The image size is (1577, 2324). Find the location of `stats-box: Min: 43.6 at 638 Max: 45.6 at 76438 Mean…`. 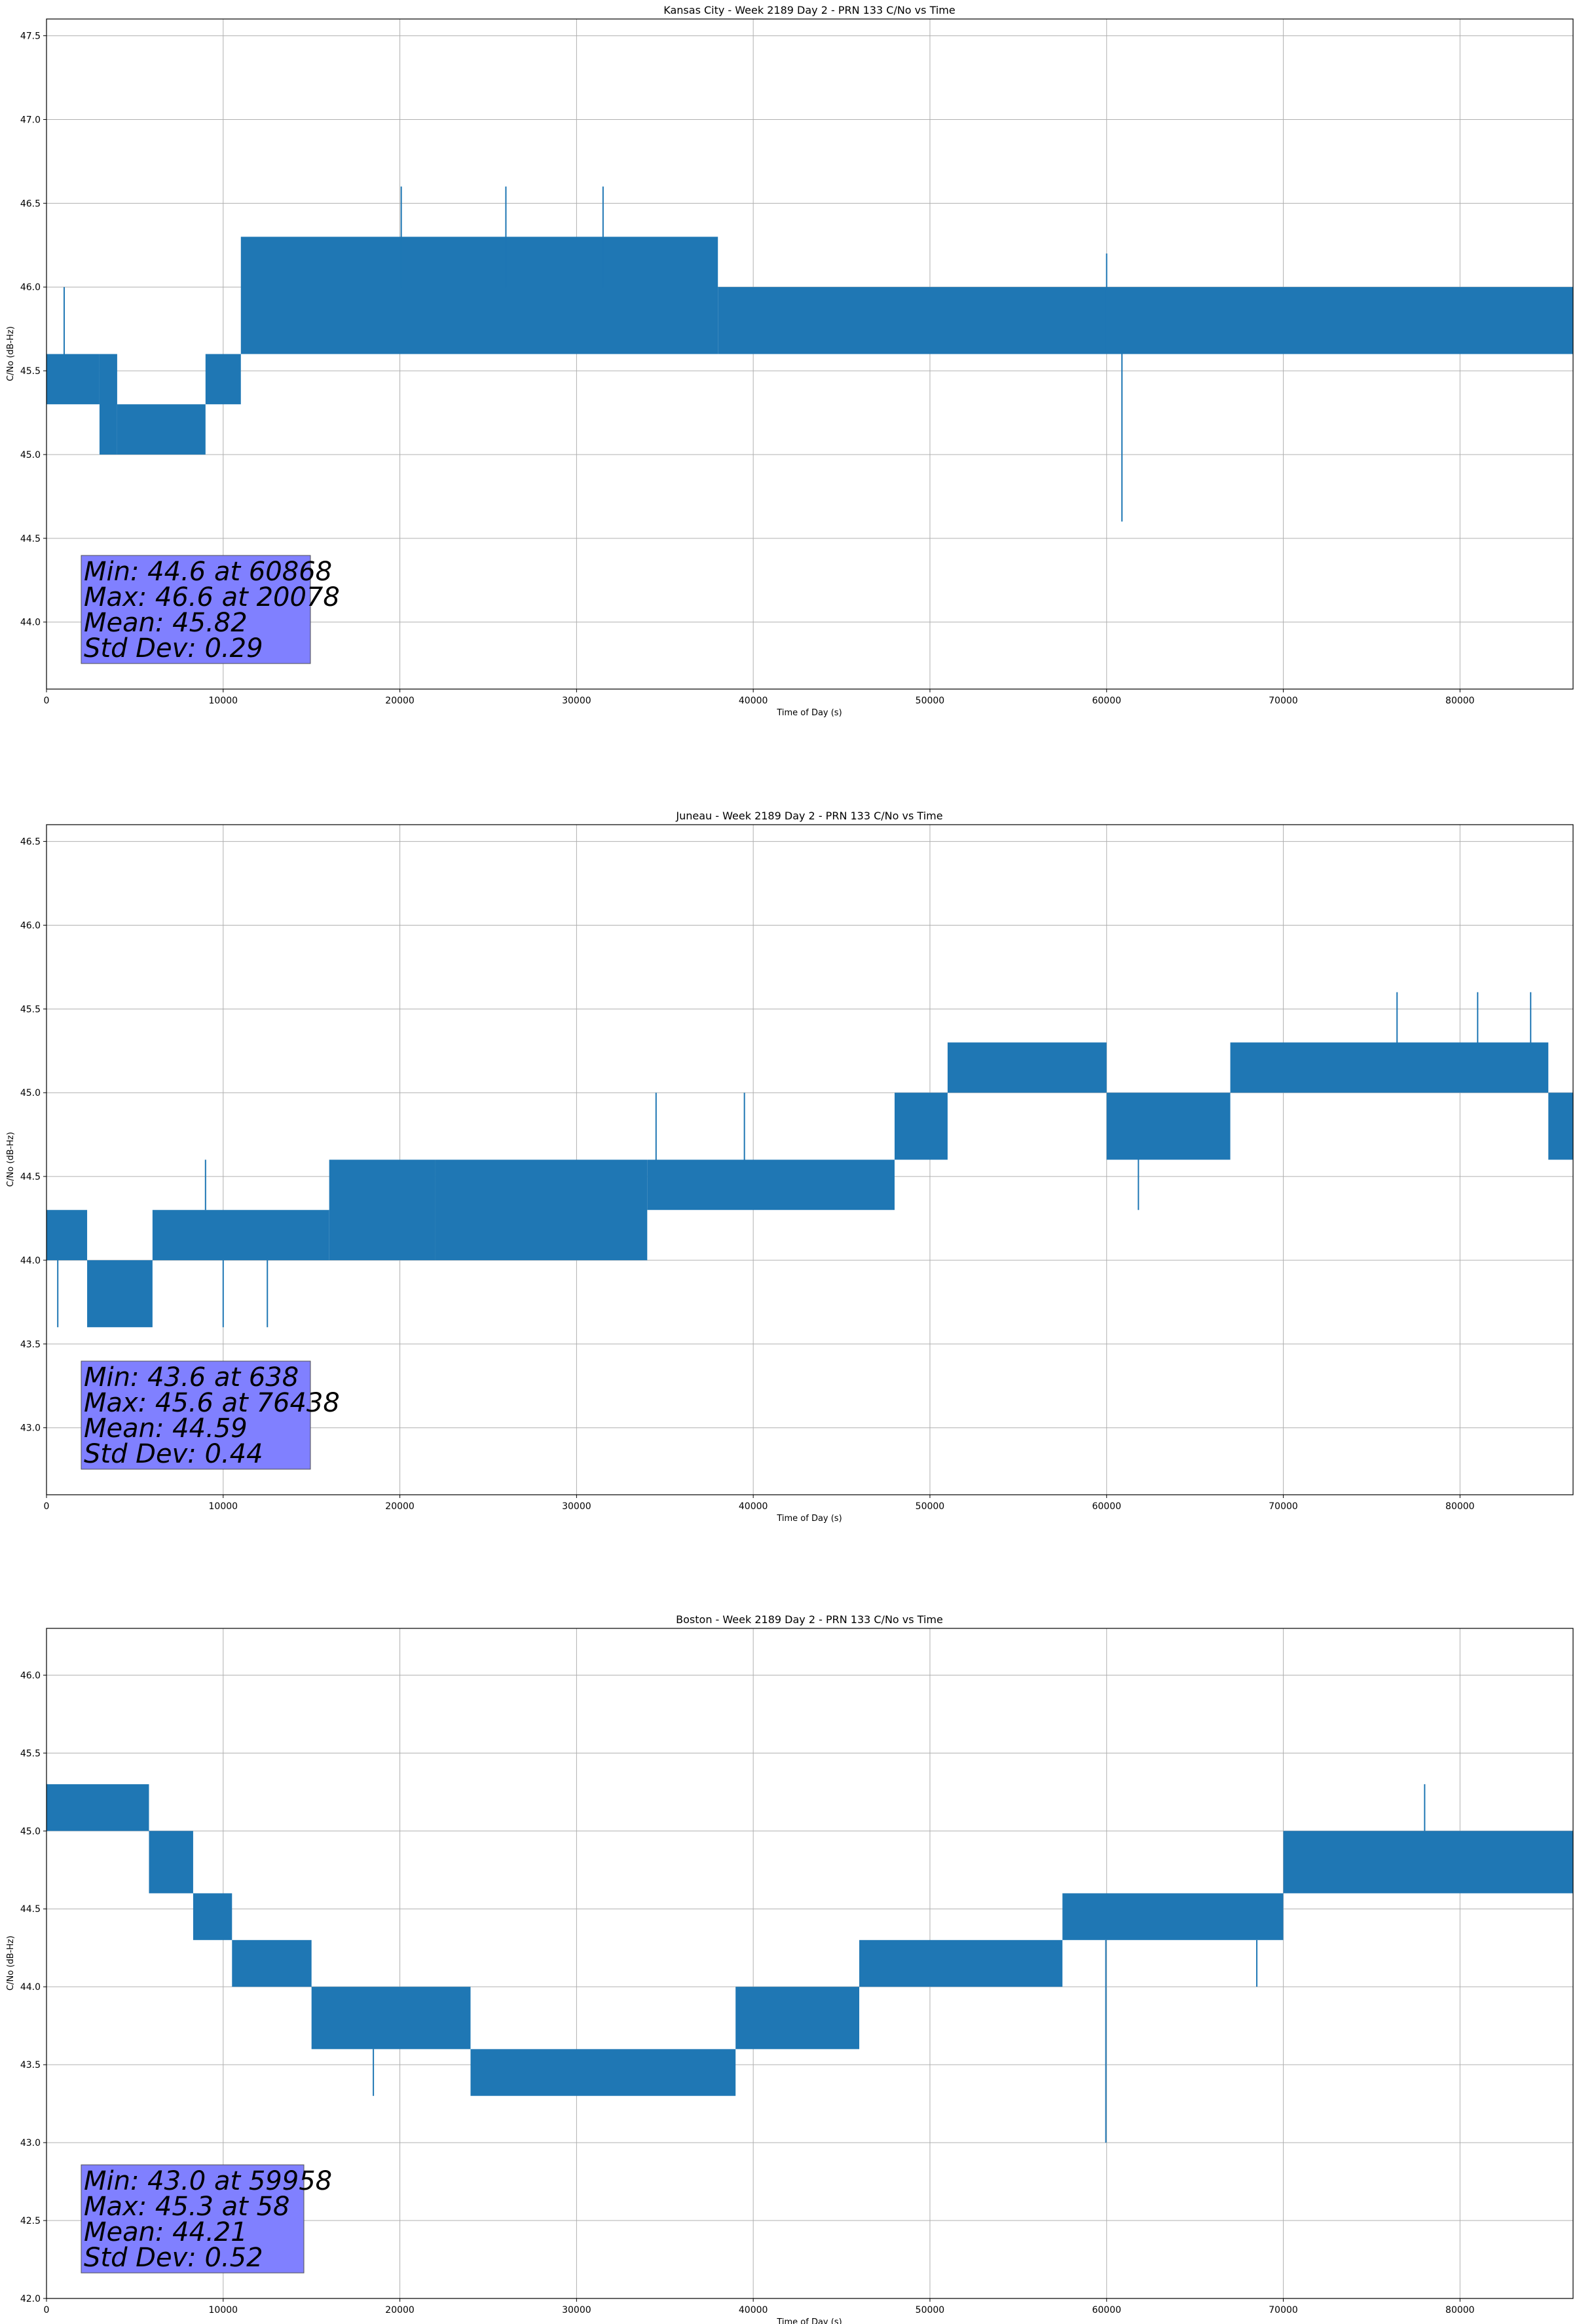

stats-box: Min: 43.6 at 638 Max: 45.6 at 76438 Mean… is located at coordinates (210, 1415).